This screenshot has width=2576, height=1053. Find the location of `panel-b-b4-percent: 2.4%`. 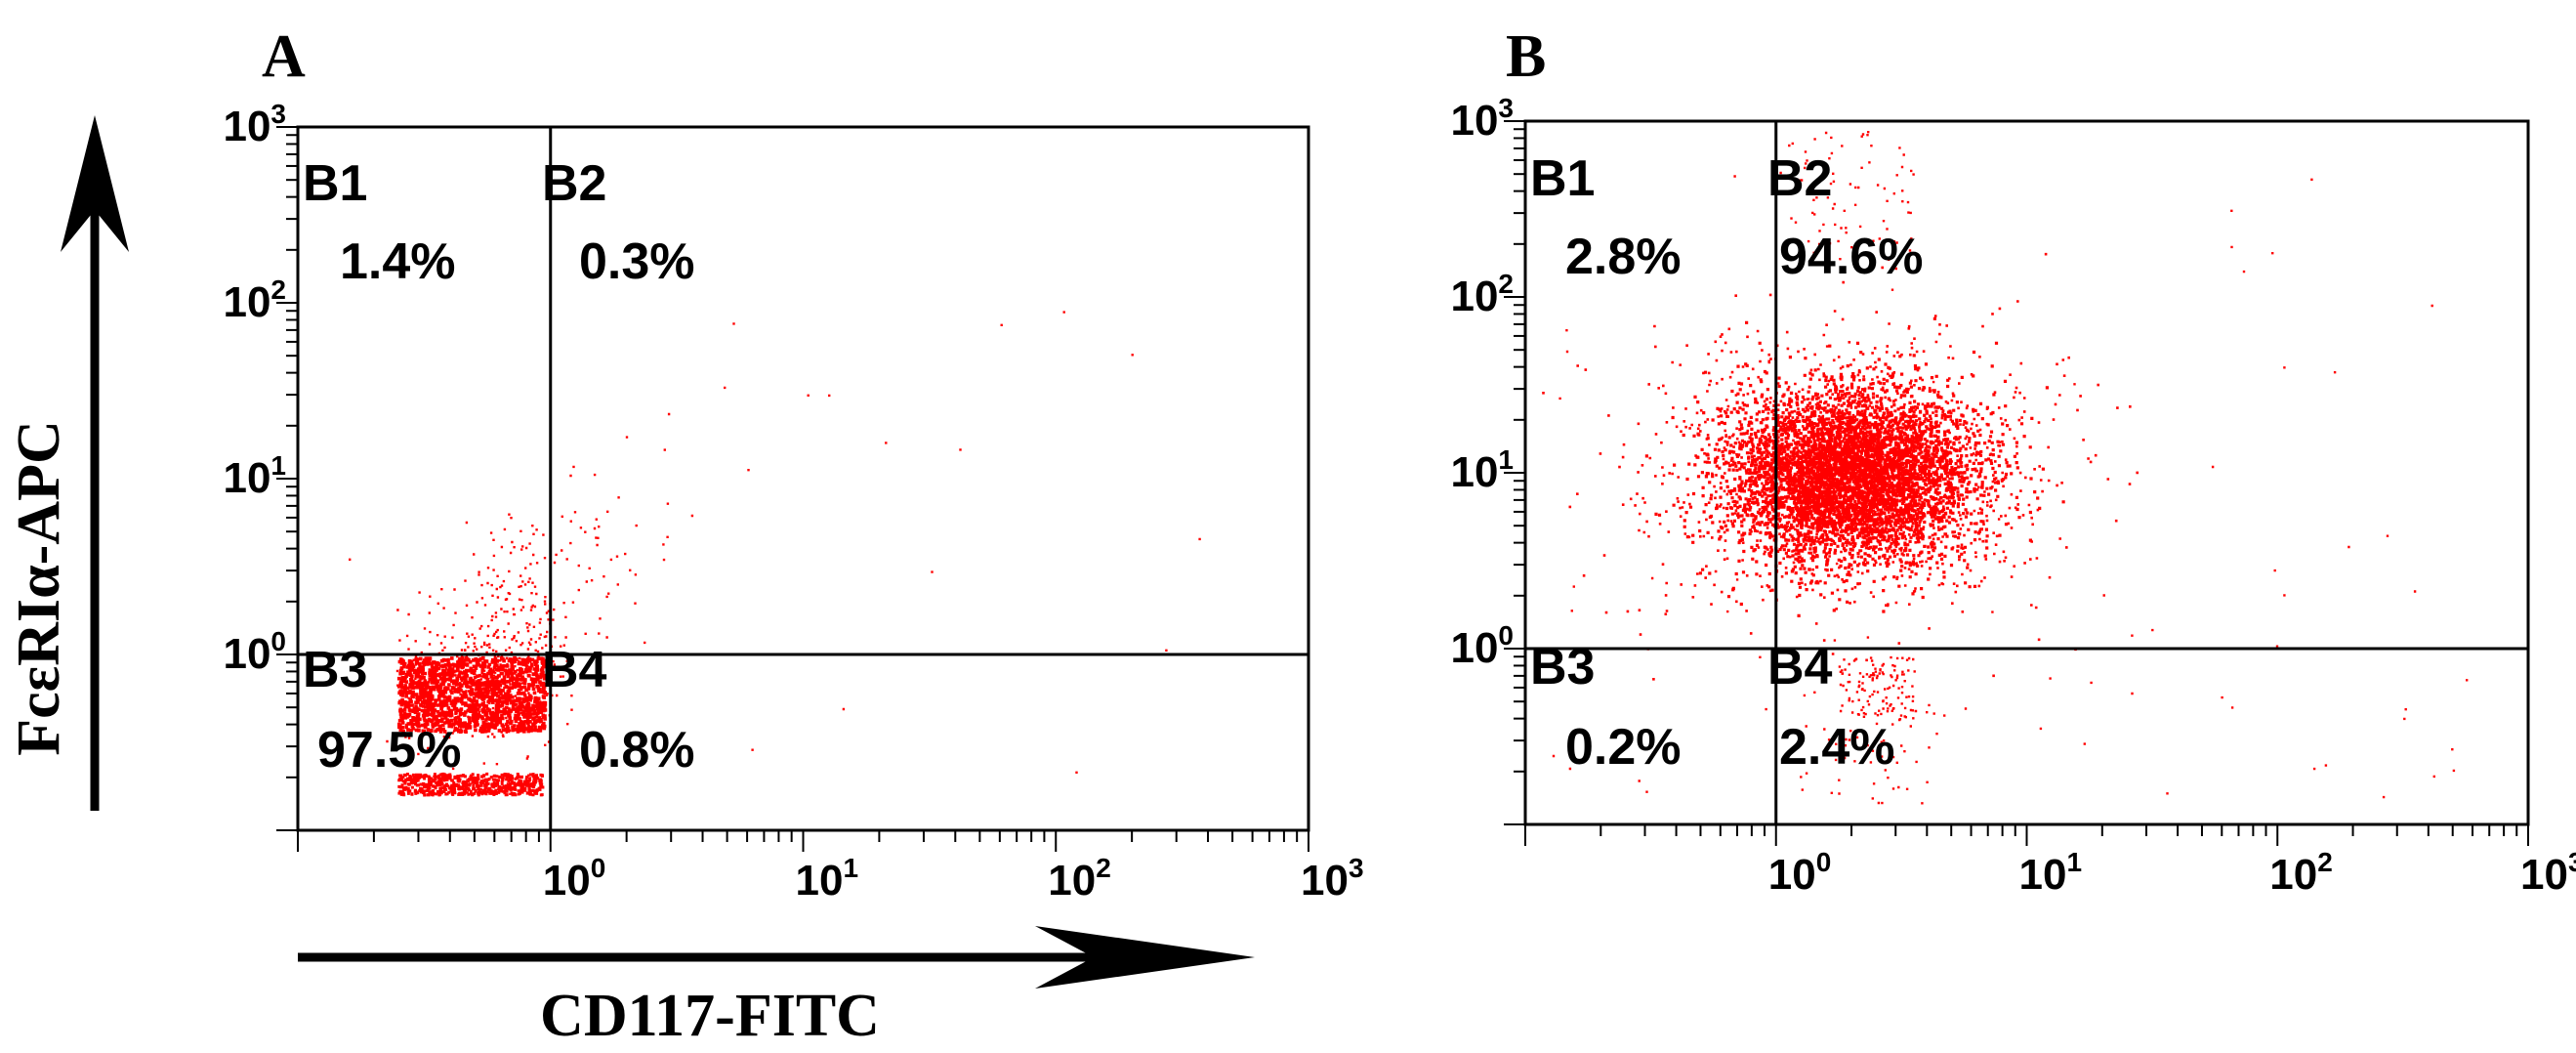

panel-b-b4-percent: 2.4% is located at coordinates (1837, 748).